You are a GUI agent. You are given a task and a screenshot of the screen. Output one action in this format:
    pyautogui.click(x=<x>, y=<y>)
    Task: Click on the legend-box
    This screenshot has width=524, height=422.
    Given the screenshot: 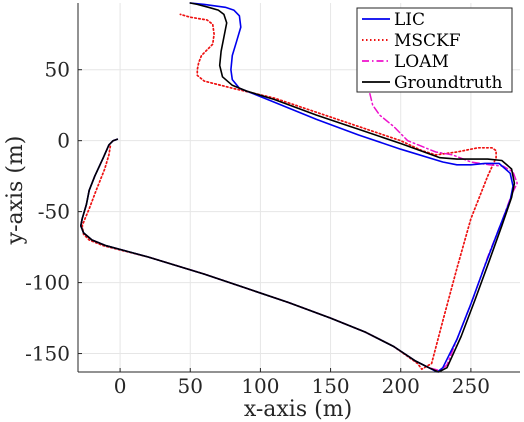 What is the action you would take?
    pyautogui.click(x=434, y=50)
    